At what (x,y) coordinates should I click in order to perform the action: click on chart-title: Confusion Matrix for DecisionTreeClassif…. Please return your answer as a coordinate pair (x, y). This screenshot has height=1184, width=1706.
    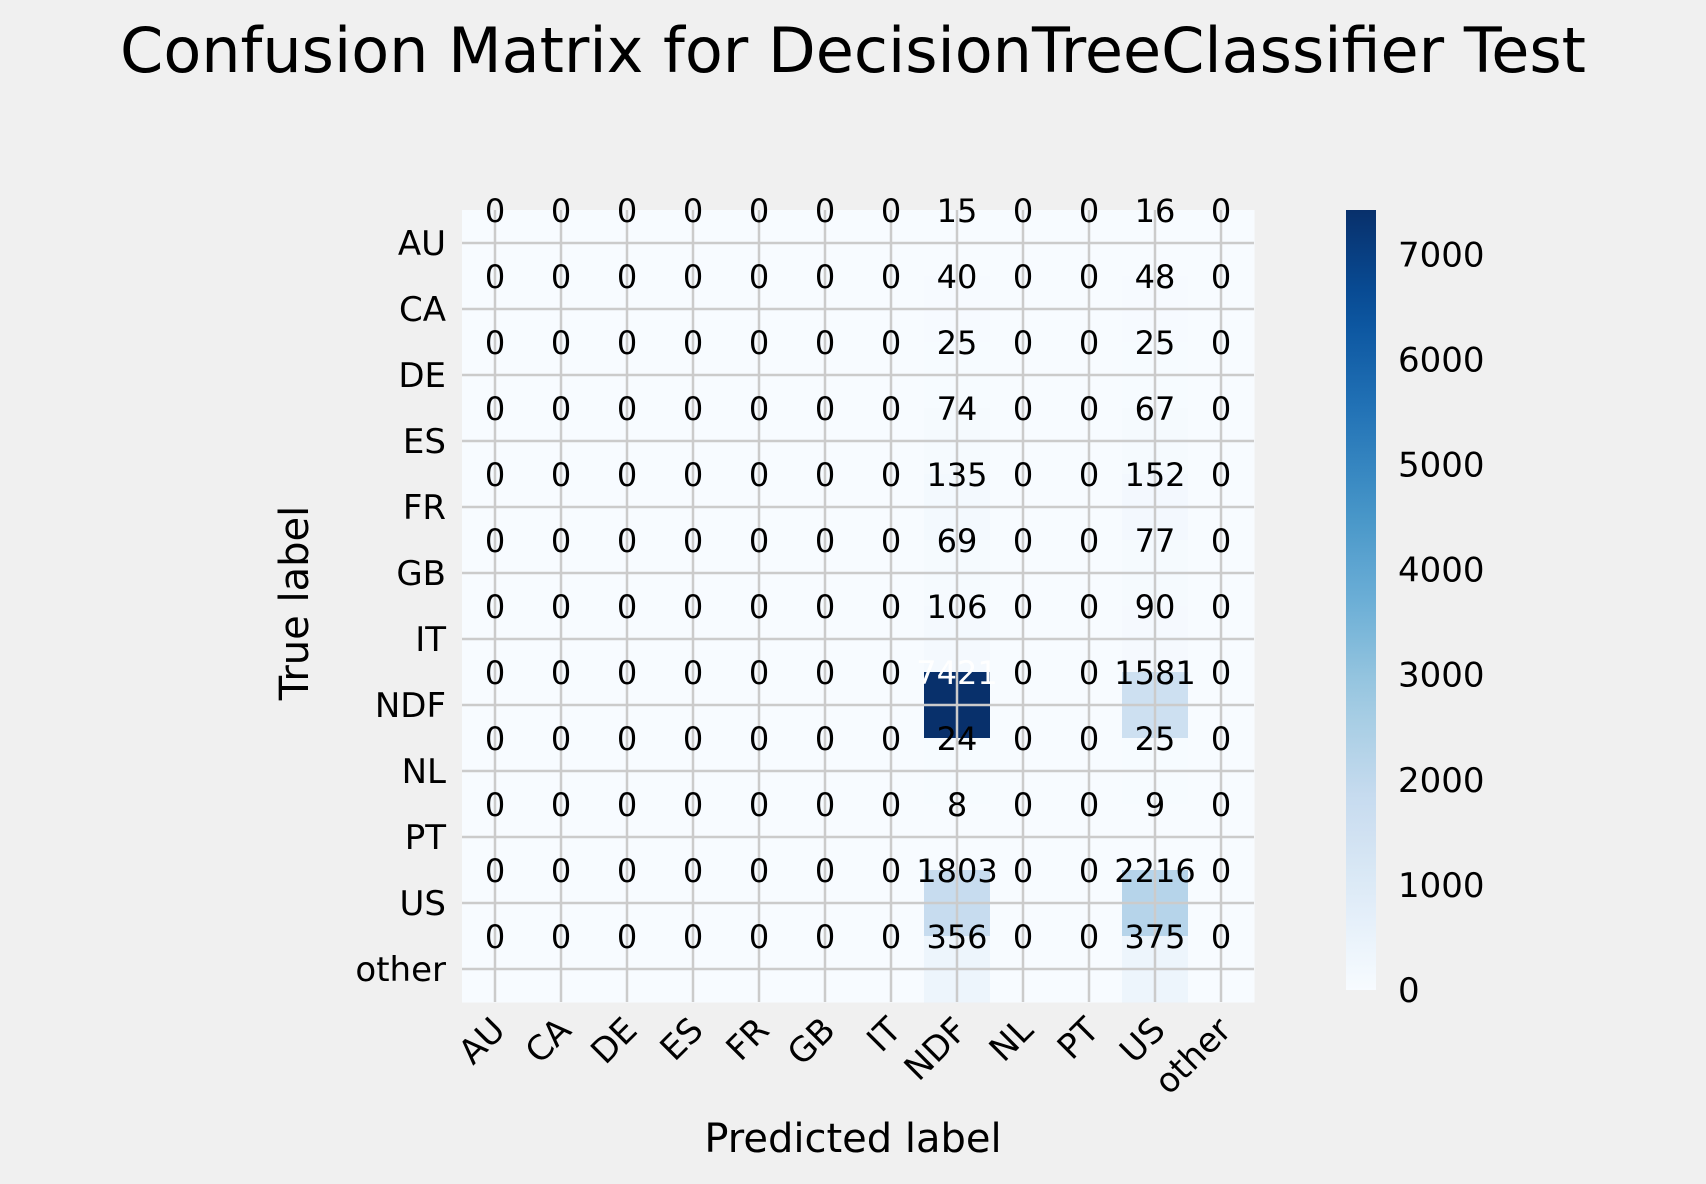
    Looking at the image, I should click on (853, 50).